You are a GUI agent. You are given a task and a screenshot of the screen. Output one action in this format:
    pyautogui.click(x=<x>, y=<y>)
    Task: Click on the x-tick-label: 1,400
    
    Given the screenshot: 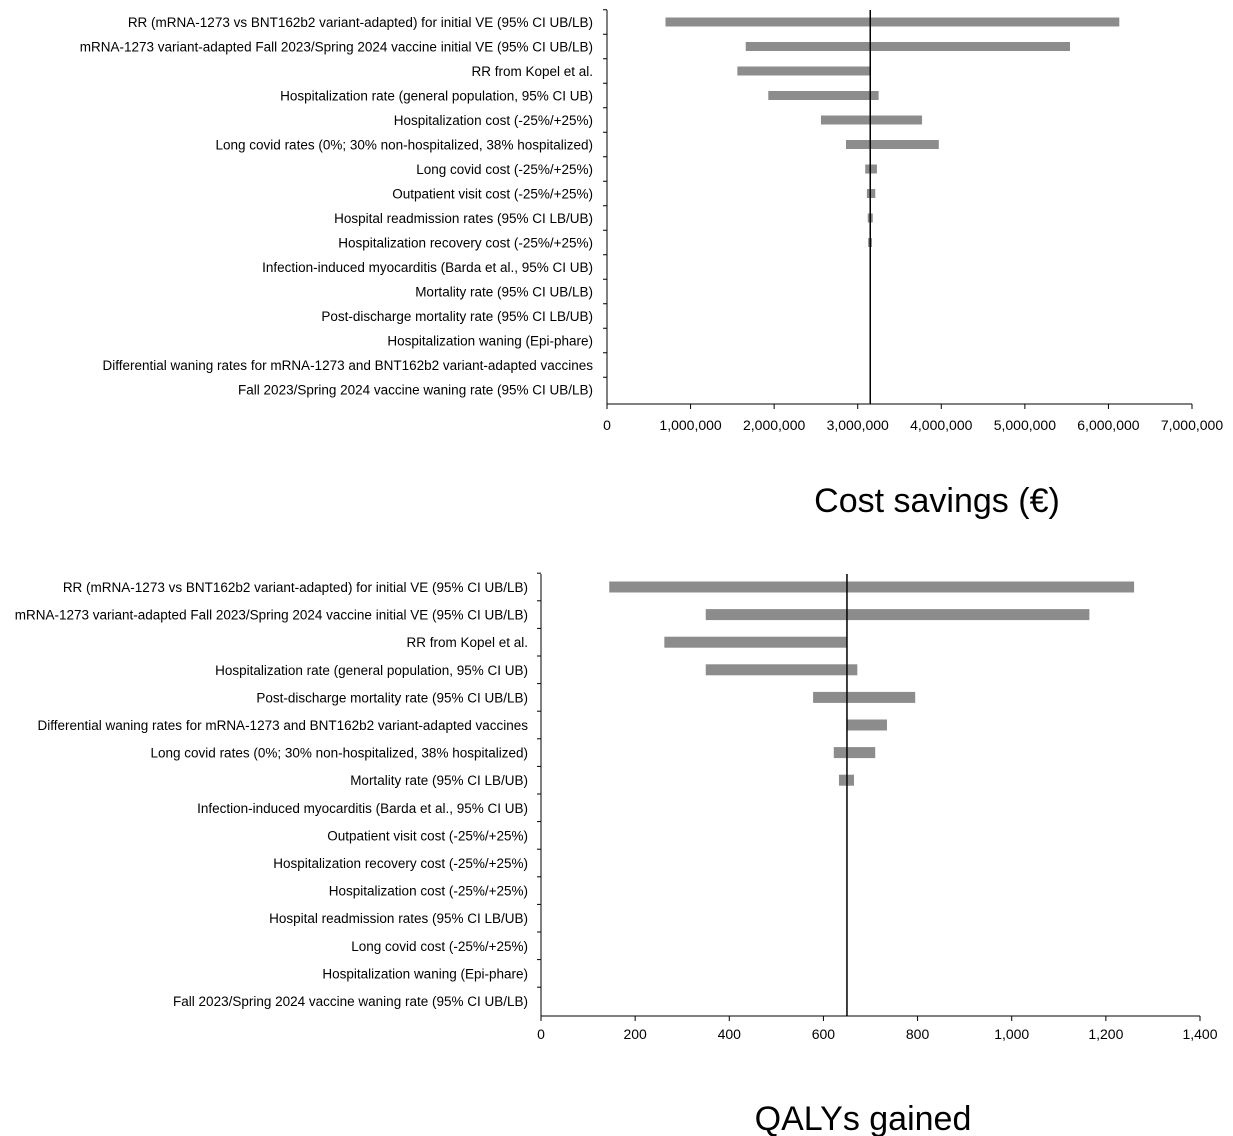 What is the action you would take?
    pyautogui.click(x=1199, y=1034)
    